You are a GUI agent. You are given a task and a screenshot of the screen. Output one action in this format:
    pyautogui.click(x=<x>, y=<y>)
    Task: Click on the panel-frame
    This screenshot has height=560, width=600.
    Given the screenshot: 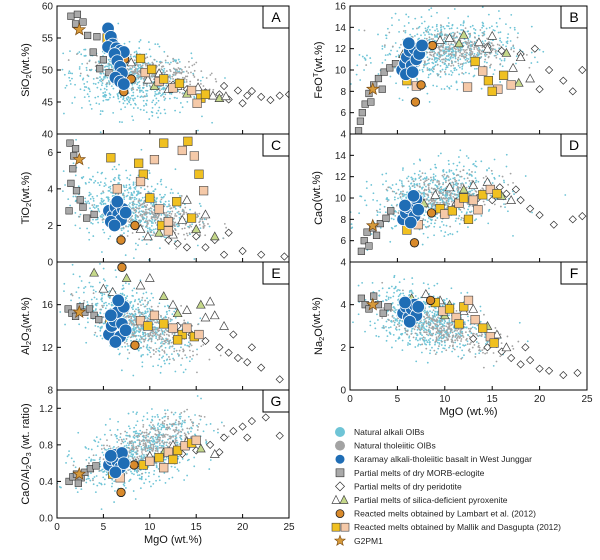 What is the action you would take?
    pyautogui.click(x=173, y=454)
    